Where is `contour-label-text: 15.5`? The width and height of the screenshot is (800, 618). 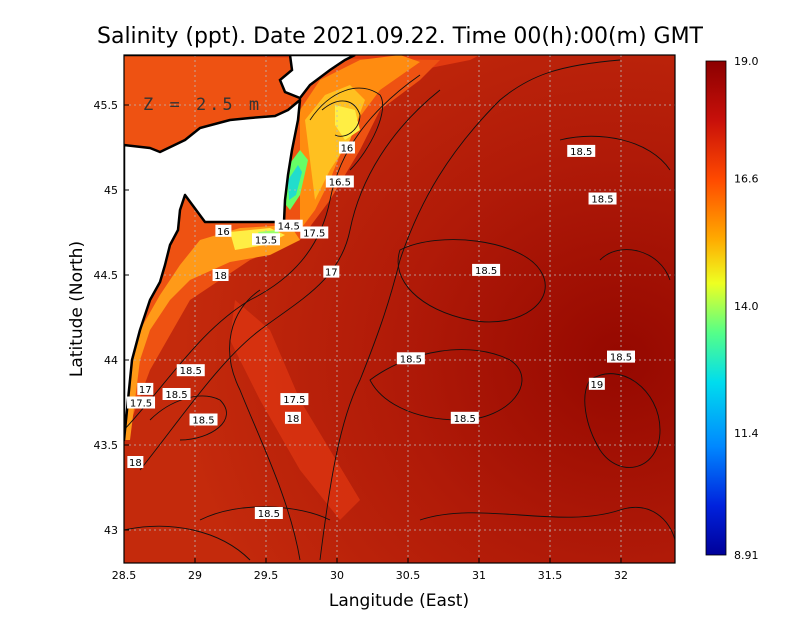
contour-label-text: 15.5 is located at coordinates (266, 240).